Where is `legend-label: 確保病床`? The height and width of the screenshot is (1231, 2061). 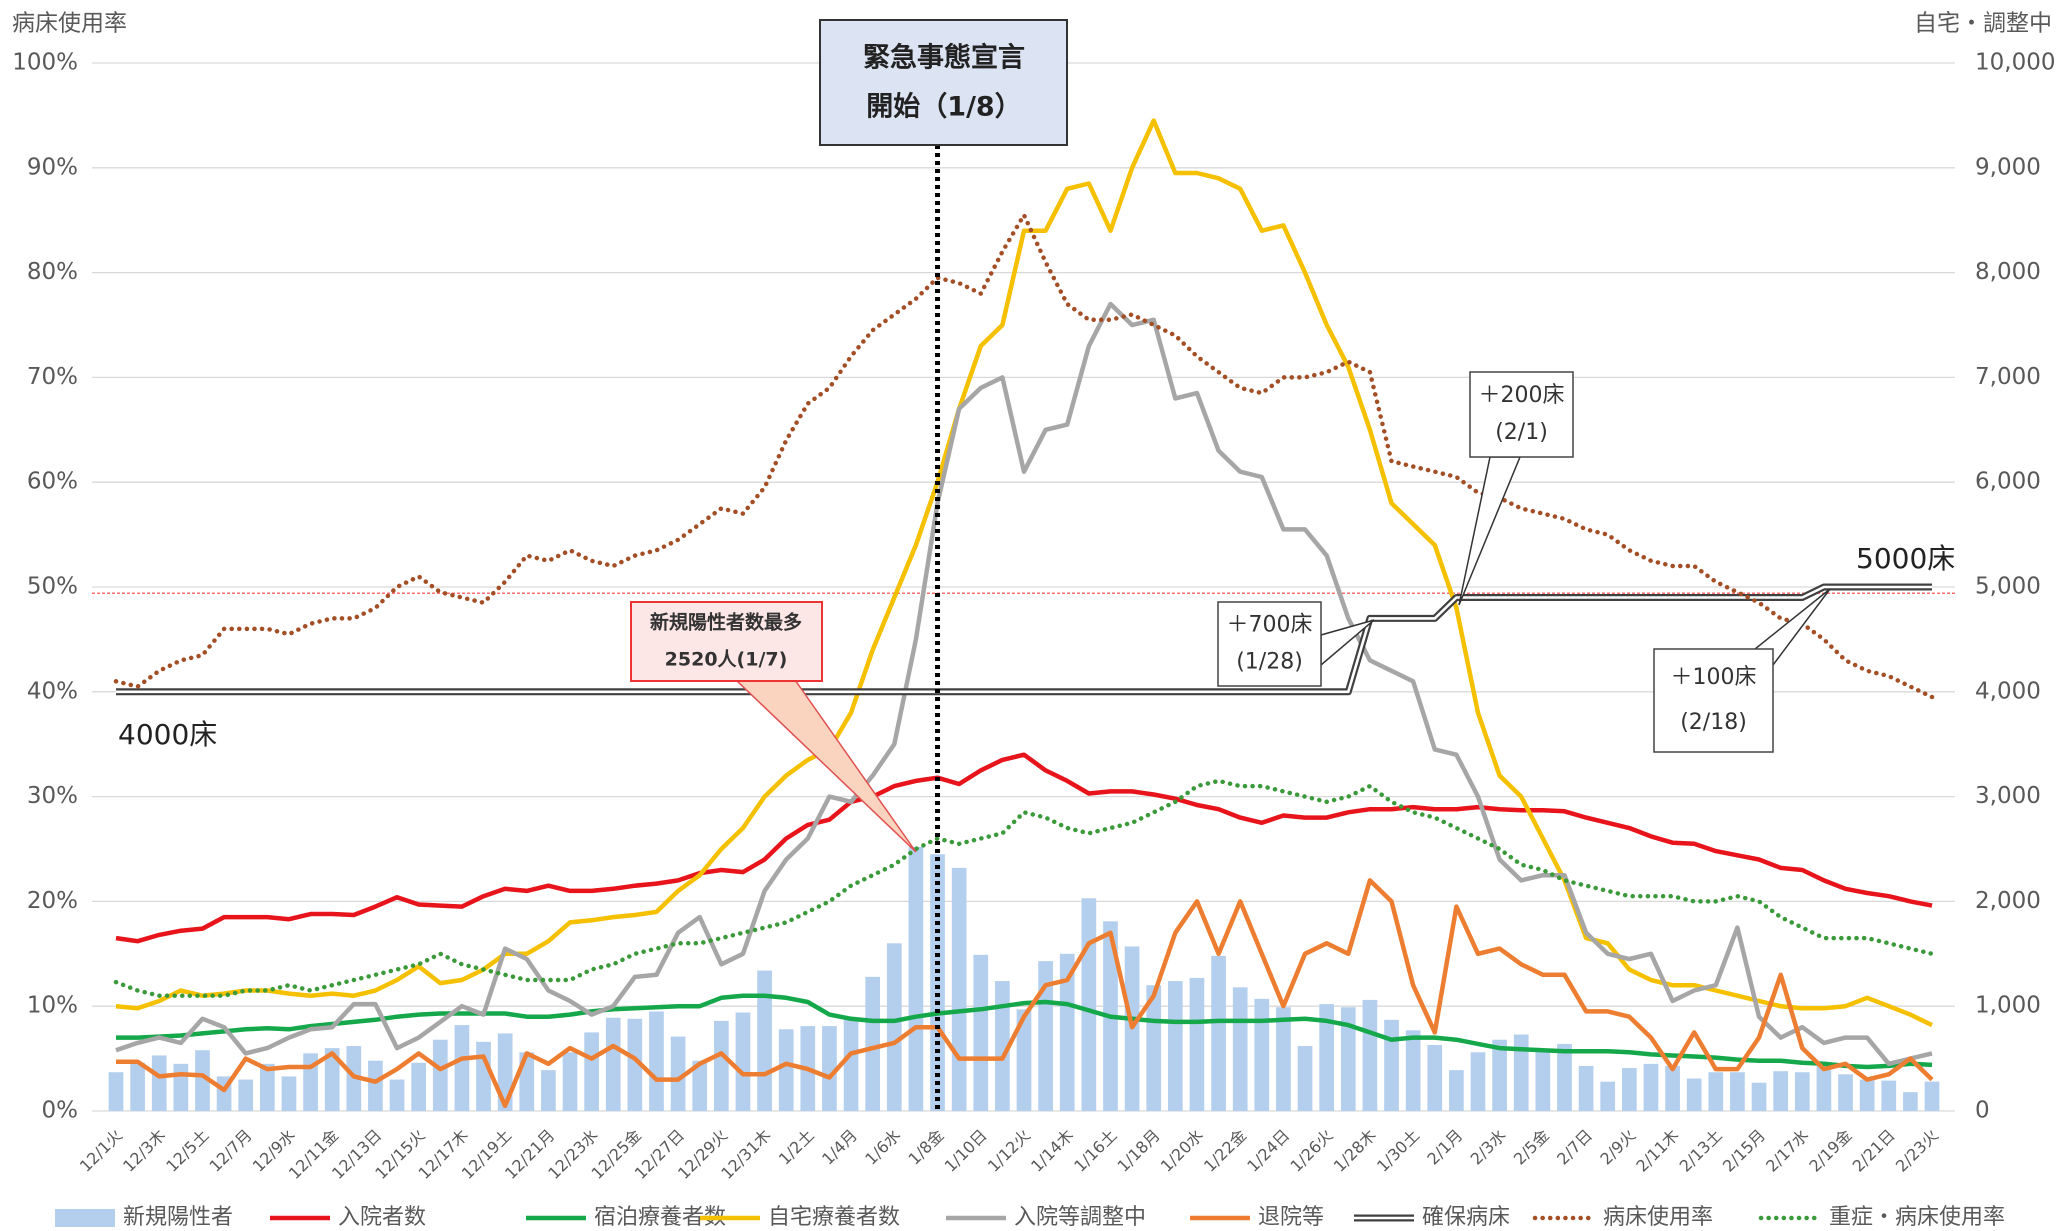 legend-label: 確保病床 is located at coordinates (1466, 1217).